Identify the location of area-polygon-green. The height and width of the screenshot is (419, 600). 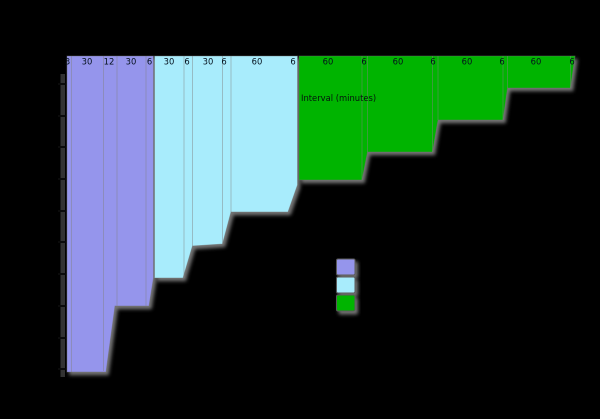
(437, 118).